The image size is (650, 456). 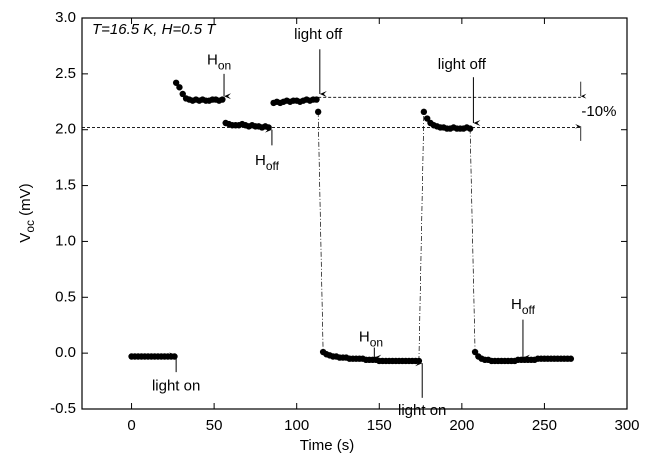 What do you see at coordinates (131, 425) in the screenshot?
I see `x-tick-label: 0` at bounding box center [131, 425].